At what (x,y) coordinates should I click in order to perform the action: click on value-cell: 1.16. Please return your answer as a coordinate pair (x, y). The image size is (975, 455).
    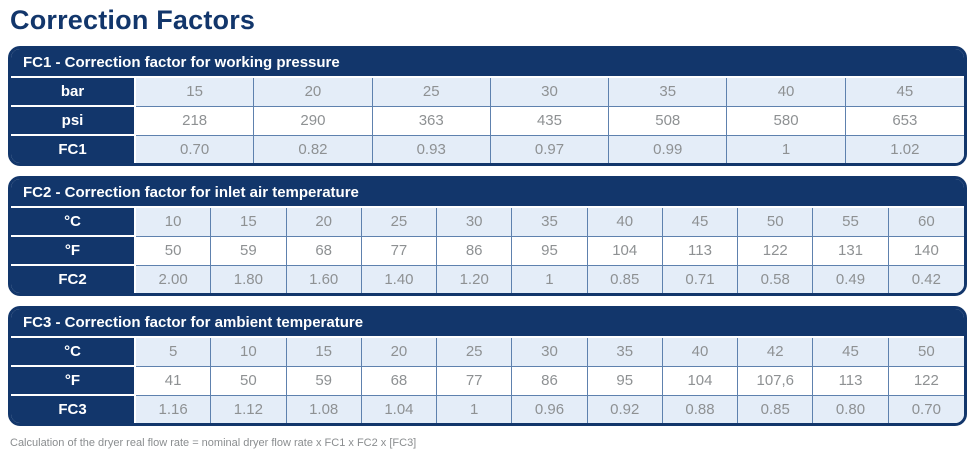
    Looking at the image, I should click on (174, 409).